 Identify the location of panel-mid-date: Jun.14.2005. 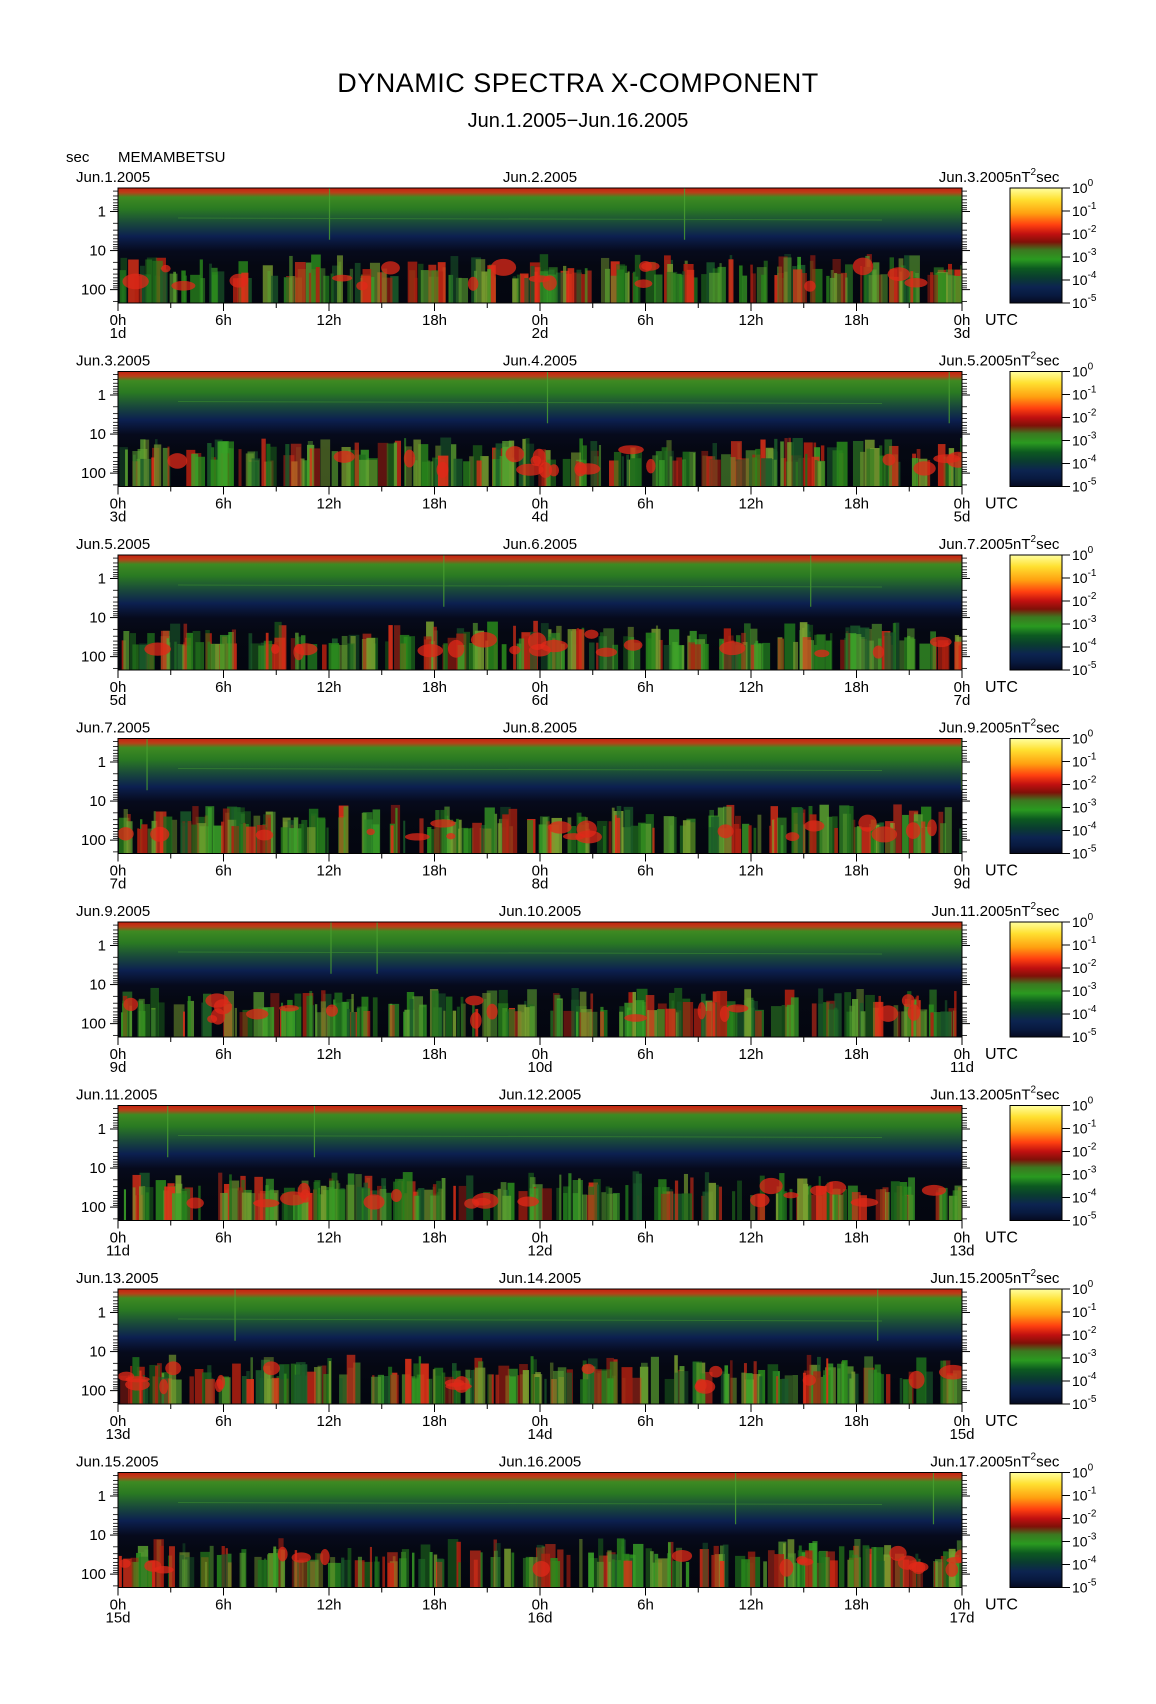
(540, 1278).